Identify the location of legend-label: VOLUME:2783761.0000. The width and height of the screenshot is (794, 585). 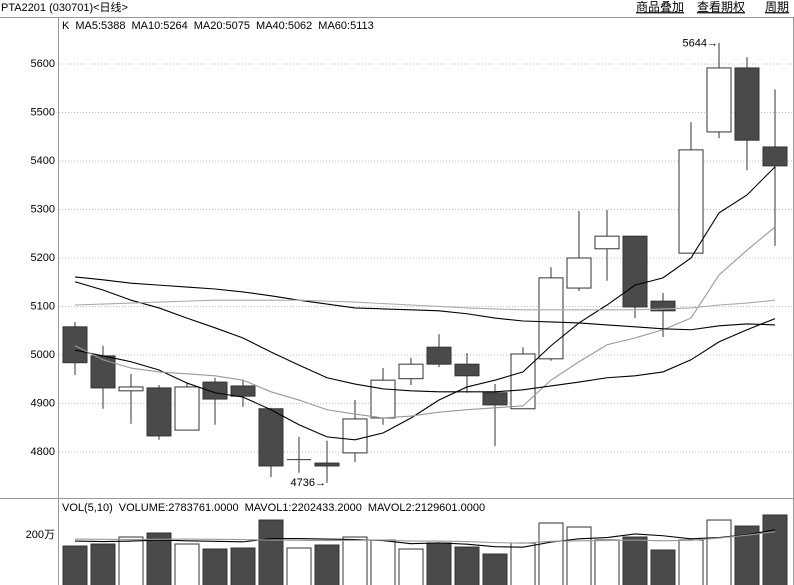
(179, 508).